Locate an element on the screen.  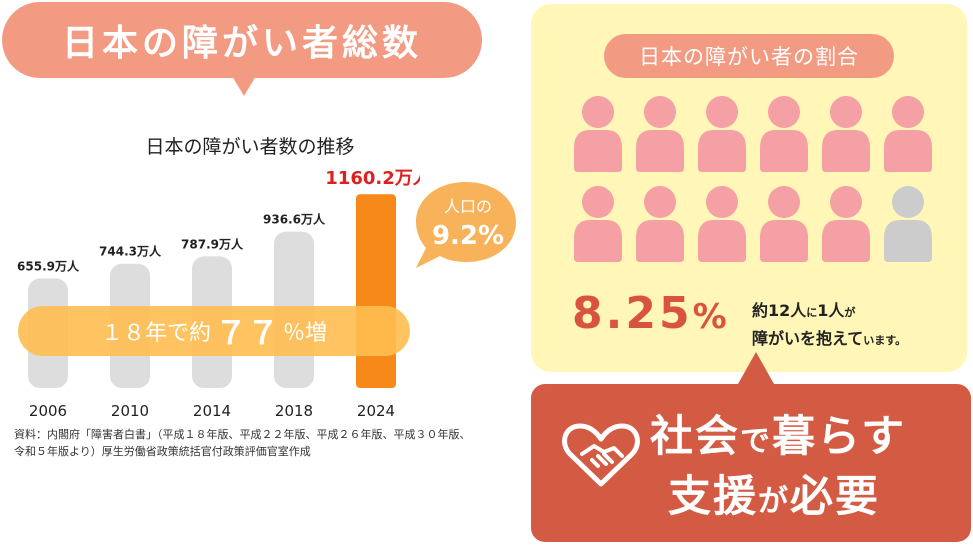
support-text-c: 暮らす is located at coordinates (839, 437).